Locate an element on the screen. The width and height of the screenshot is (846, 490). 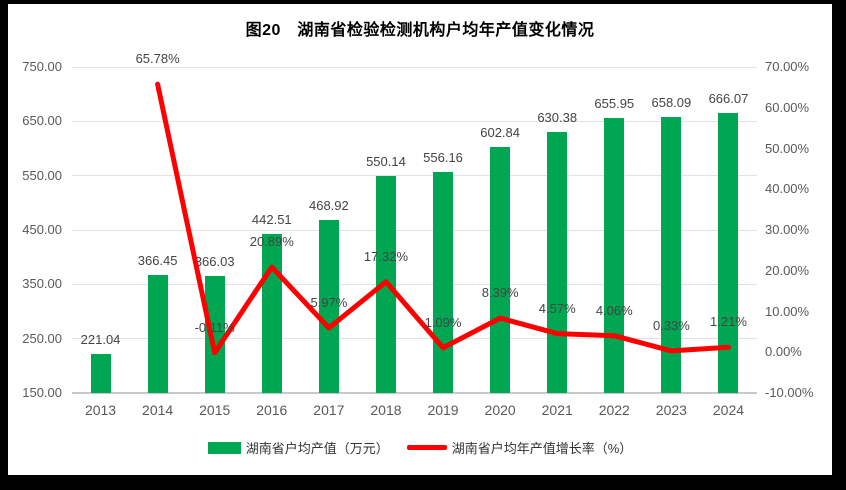
growth-rate-label: 4.57% is located at coordinates (557, 308).